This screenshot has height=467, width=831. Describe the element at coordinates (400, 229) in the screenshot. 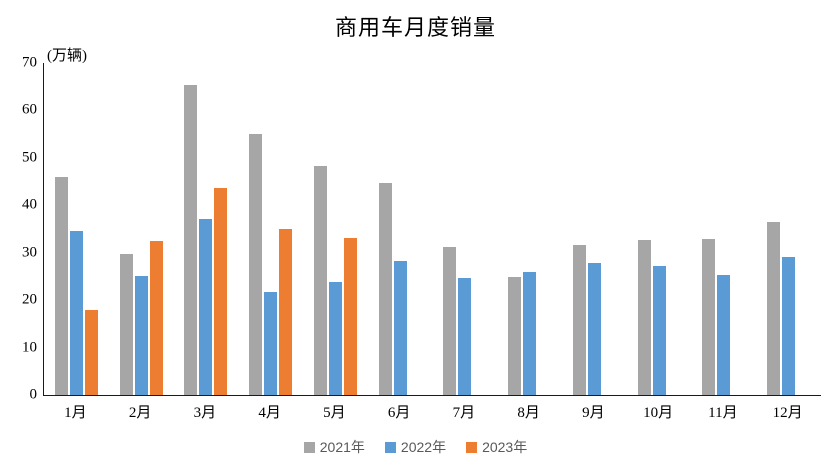

I see `bar-group-6月` at that location.